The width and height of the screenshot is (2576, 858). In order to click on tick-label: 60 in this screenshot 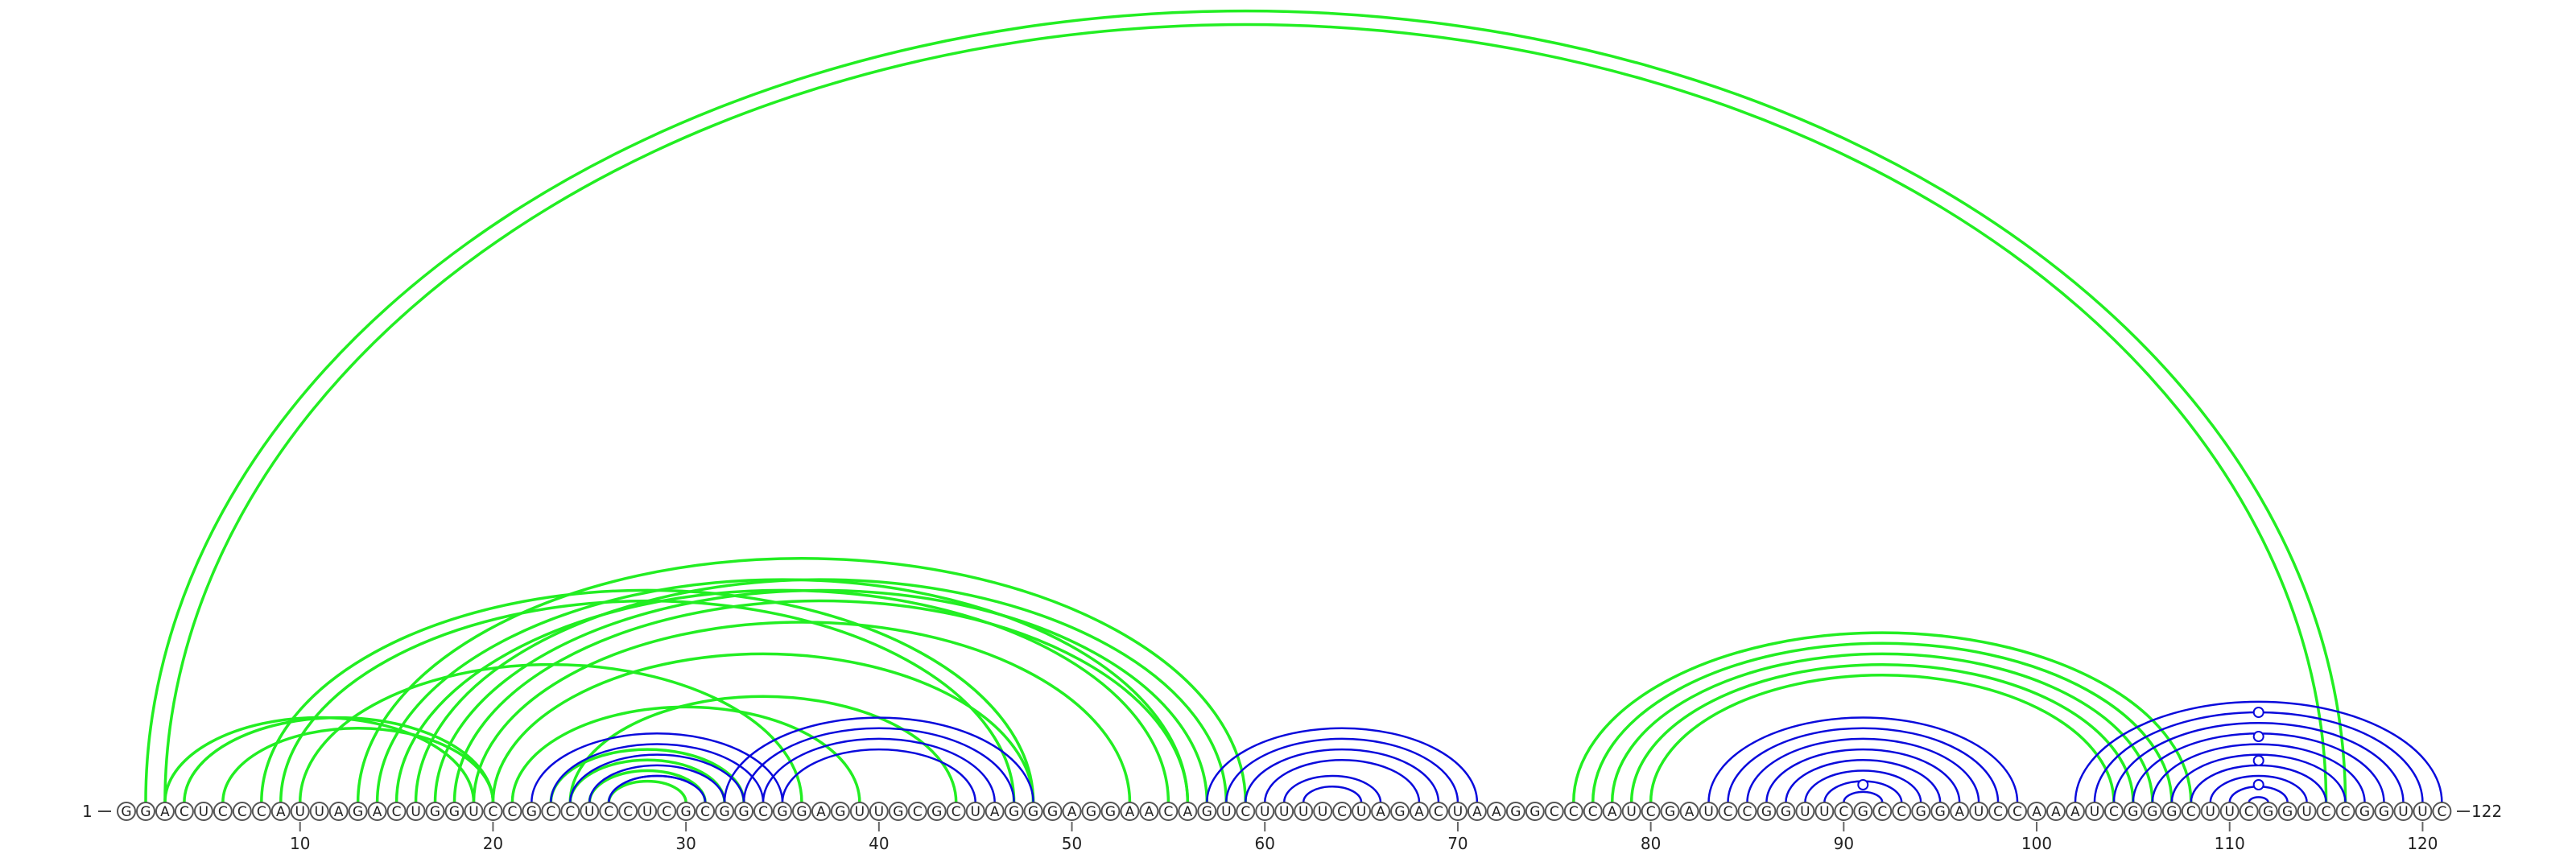, I will do `click(1265, 844)`.